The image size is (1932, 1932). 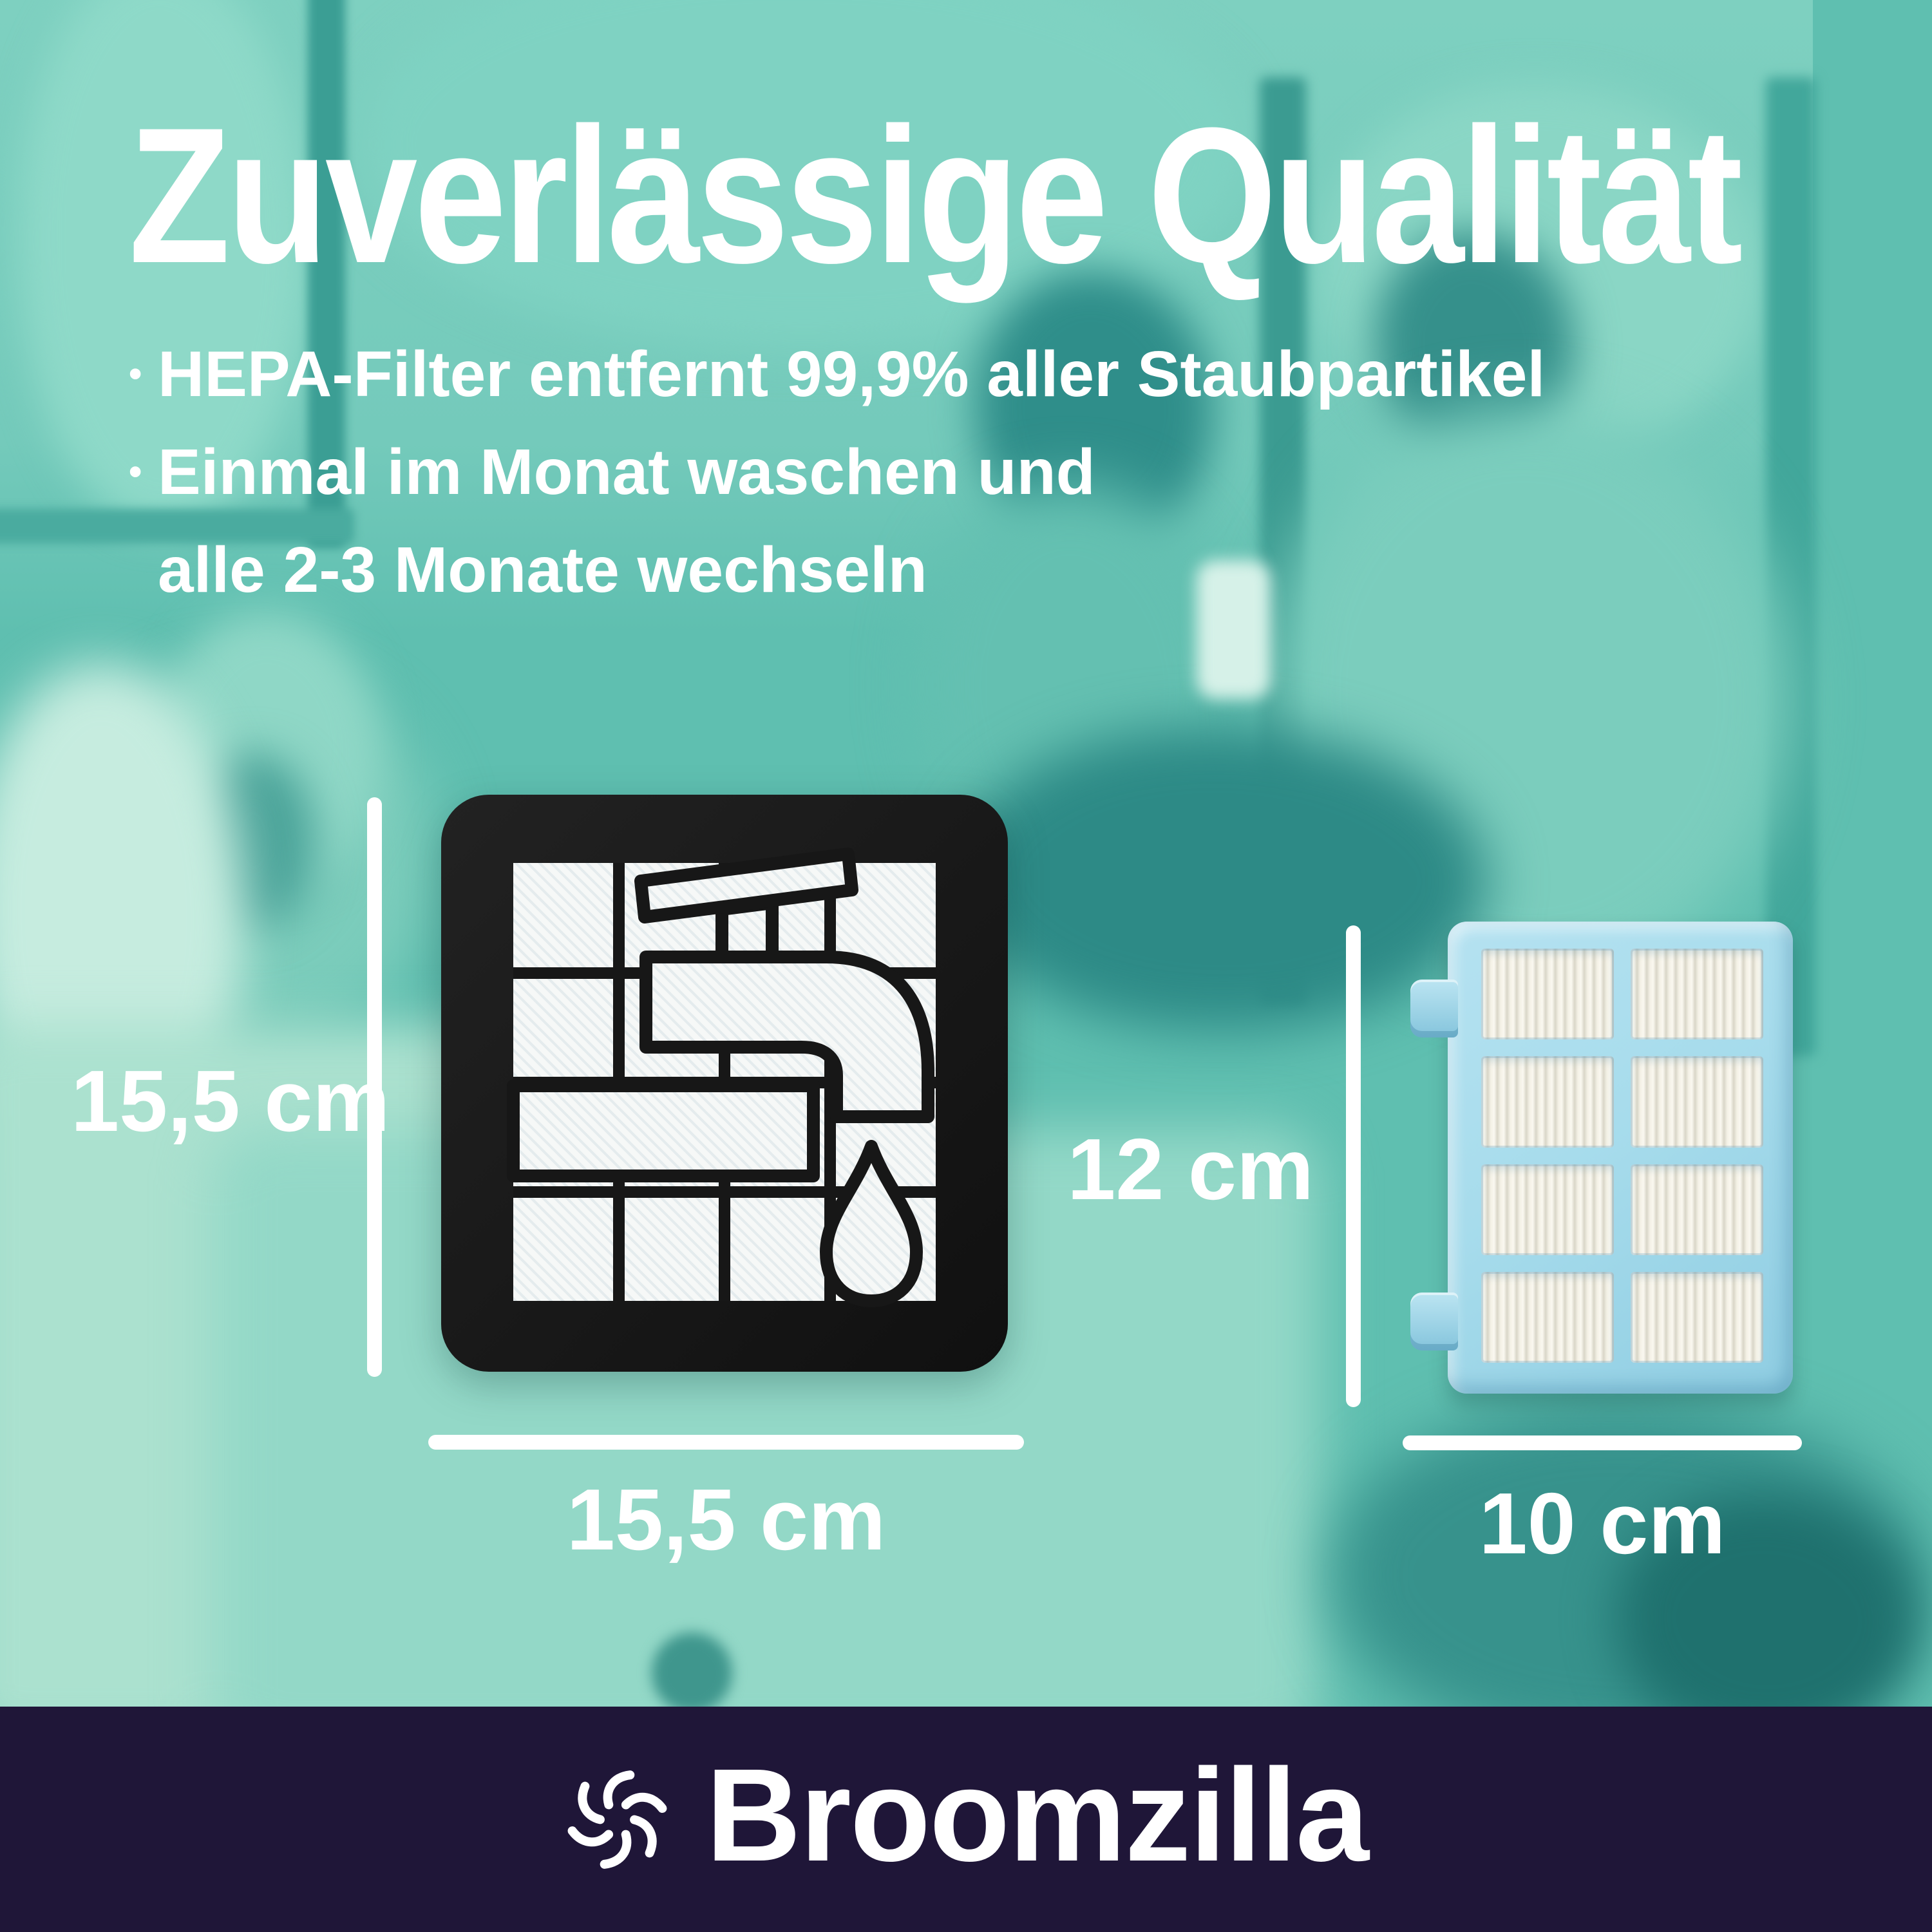 What do you see at coordinates (663, 1130) in the screenshot?
I see `faucet-pipe` at bounding box center [663, 1130].